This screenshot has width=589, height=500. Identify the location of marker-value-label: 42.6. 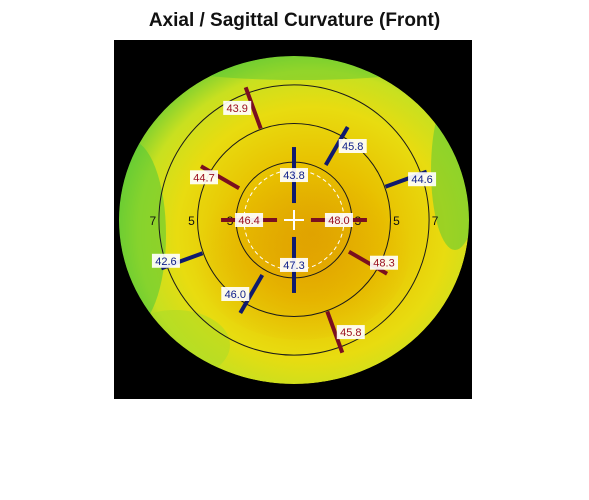
(165, 262).